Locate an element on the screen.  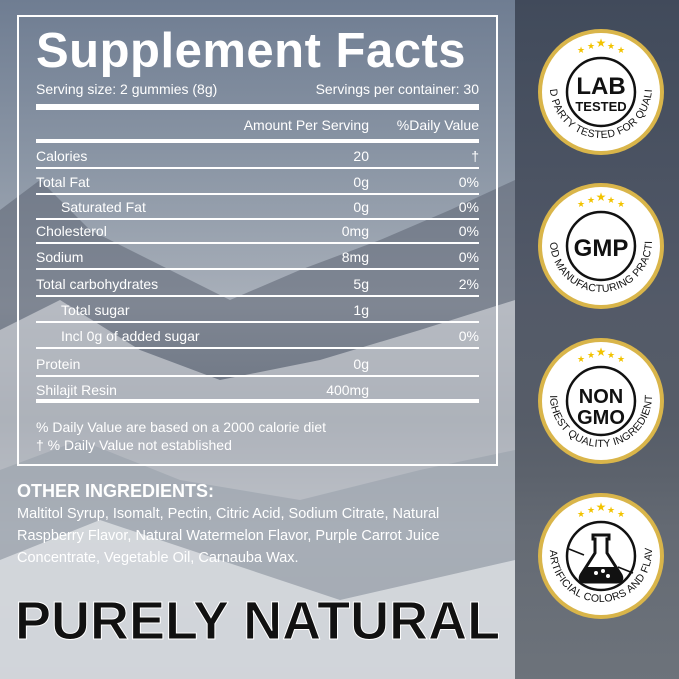
header-dv: %Daily Value is located at coordinates (437, 125).